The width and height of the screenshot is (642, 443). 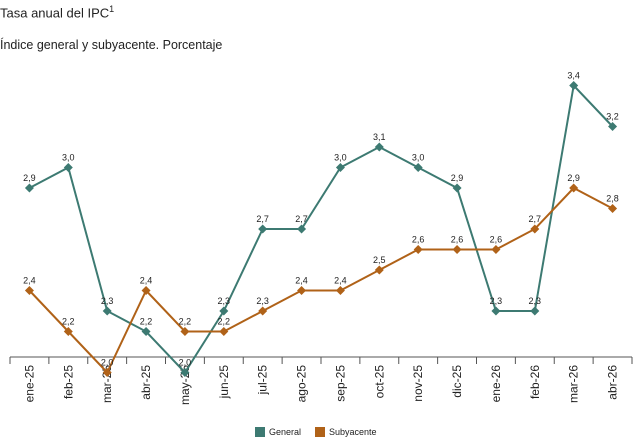 I want to click on legend-swatch-general, so click(x=260, y=432).